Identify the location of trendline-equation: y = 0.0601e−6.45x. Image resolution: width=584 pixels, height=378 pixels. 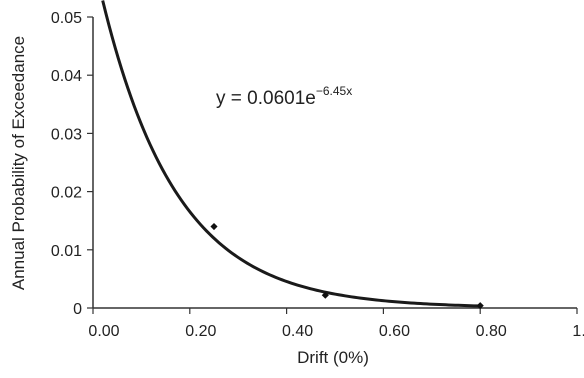
(284, 96).